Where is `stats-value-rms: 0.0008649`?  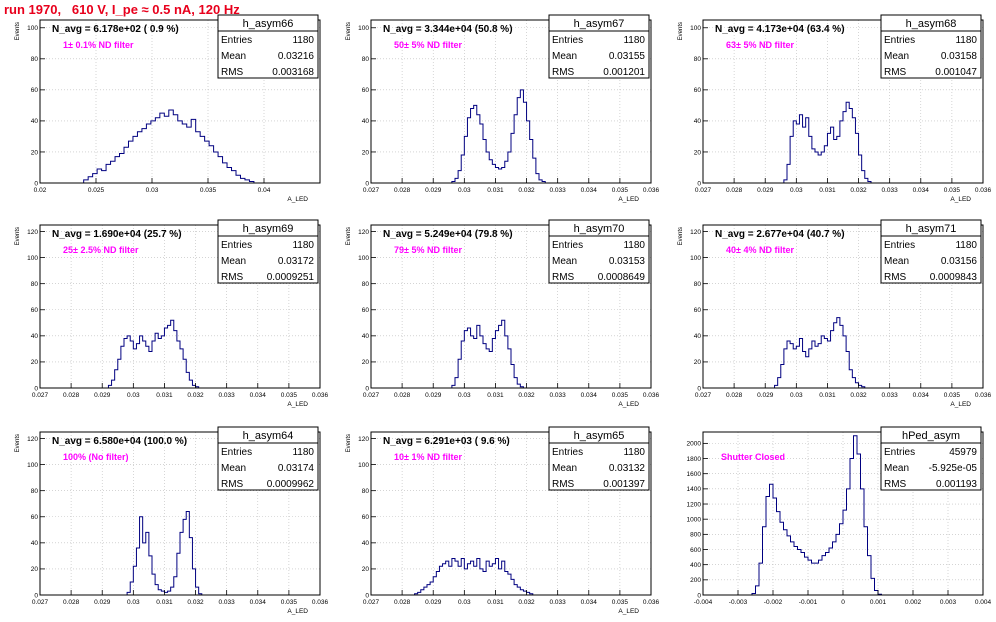 stats-value-rms: 0.0008649 is located at coordinates (622, 277).